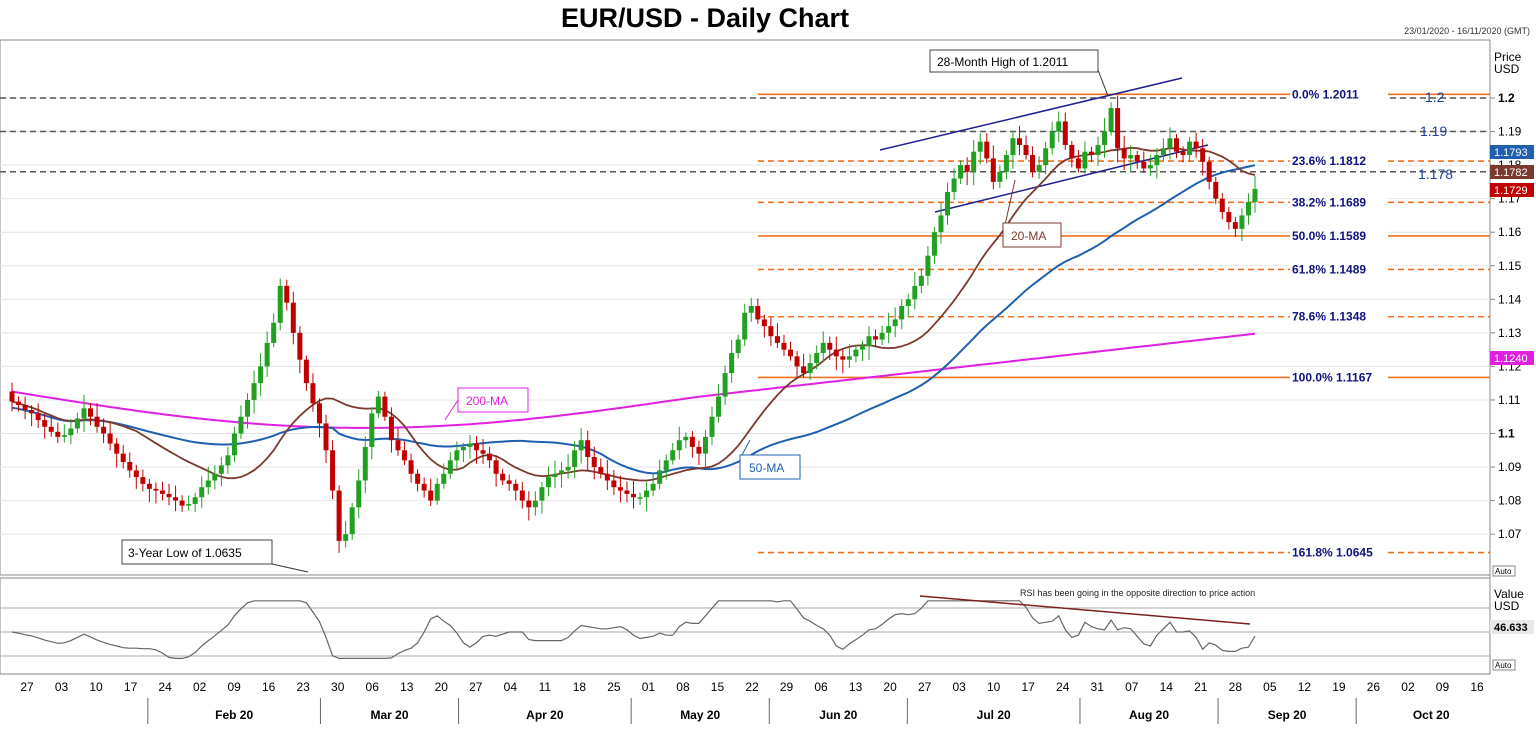  I want to click on x-day-tick-label: 08, so click(683, 687).